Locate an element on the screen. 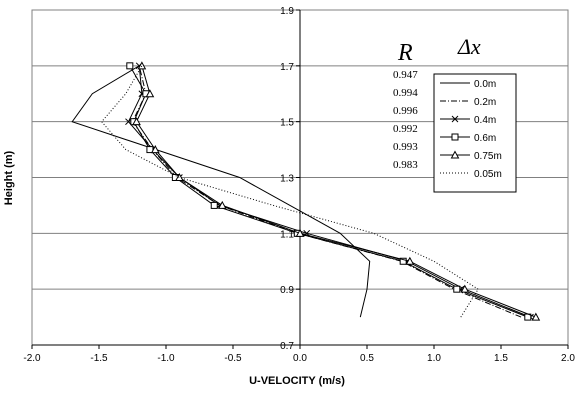 This screenshot has width=576, height=394. r-values: 0.947 0.994 0.996 0.992 0.993 0.983 is located at coordinates (405, 120).